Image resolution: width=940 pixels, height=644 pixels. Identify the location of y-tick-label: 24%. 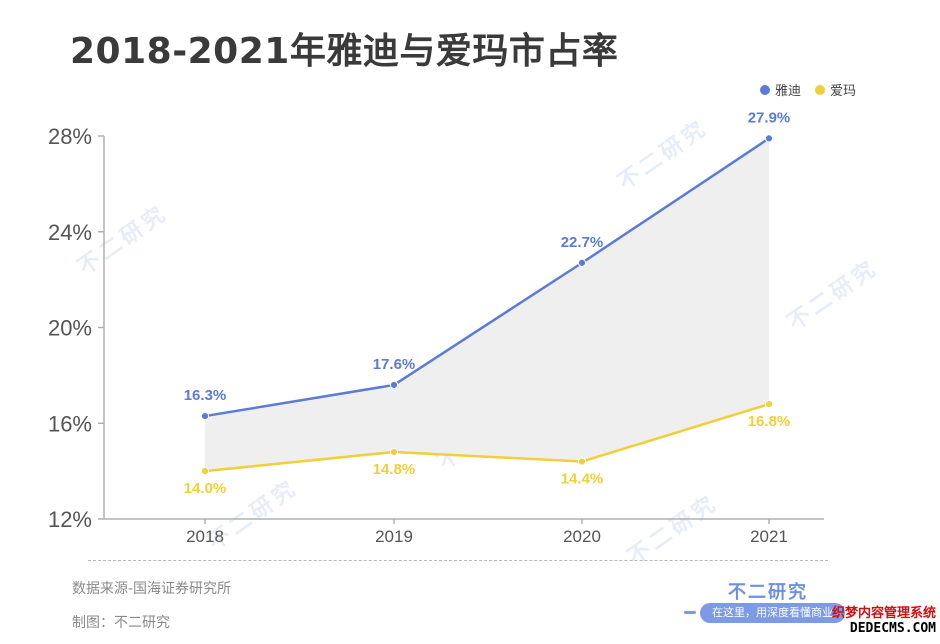
(70, 232).